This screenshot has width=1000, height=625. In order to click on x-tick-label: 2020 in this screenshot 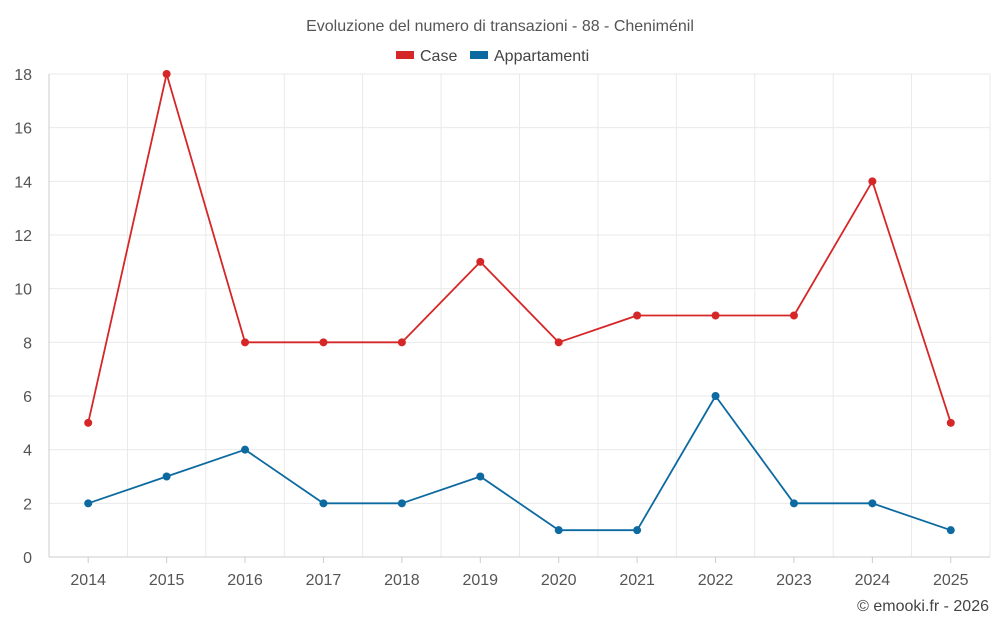, I will do `click(559, 580)`.